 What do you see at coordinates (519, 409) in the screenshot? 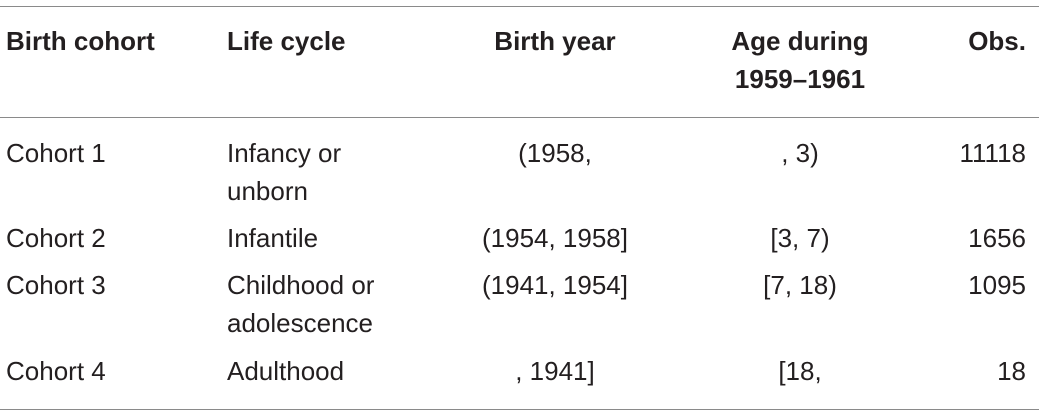
I see `table-bottom-rule` at bounding box center [519, 409].